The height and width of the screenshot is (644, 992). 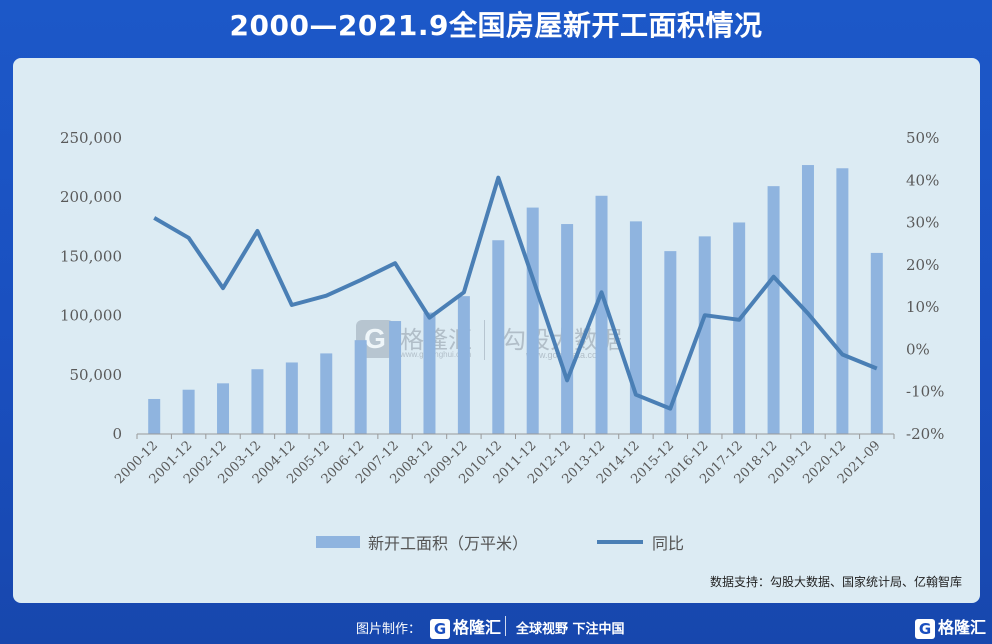 I want to click on y-left-tick-label: 0, so click(x=117, y=434).